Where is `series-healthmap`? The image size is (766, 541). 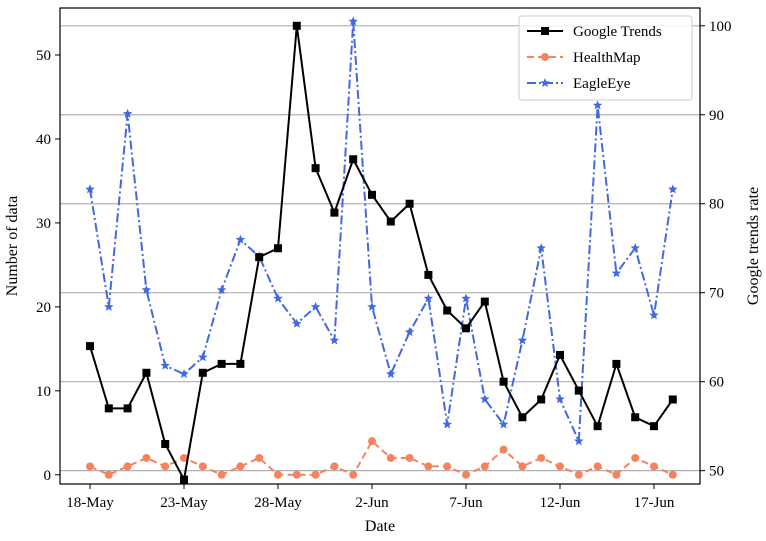
series-healthmap is located at coordinates (381, 458).